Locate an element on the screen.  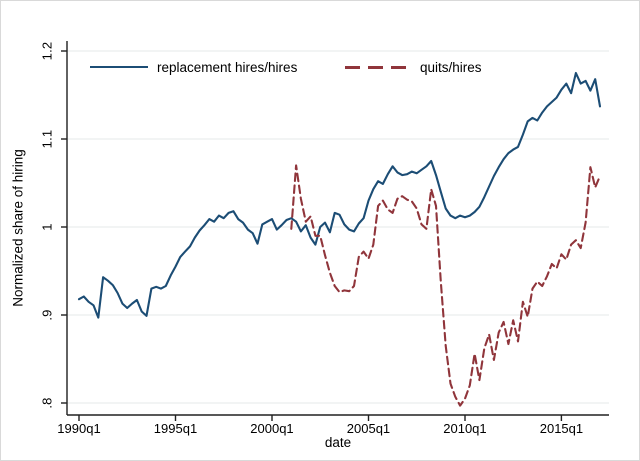
y-tick-label: 1 is located at coordinates (47, 227).